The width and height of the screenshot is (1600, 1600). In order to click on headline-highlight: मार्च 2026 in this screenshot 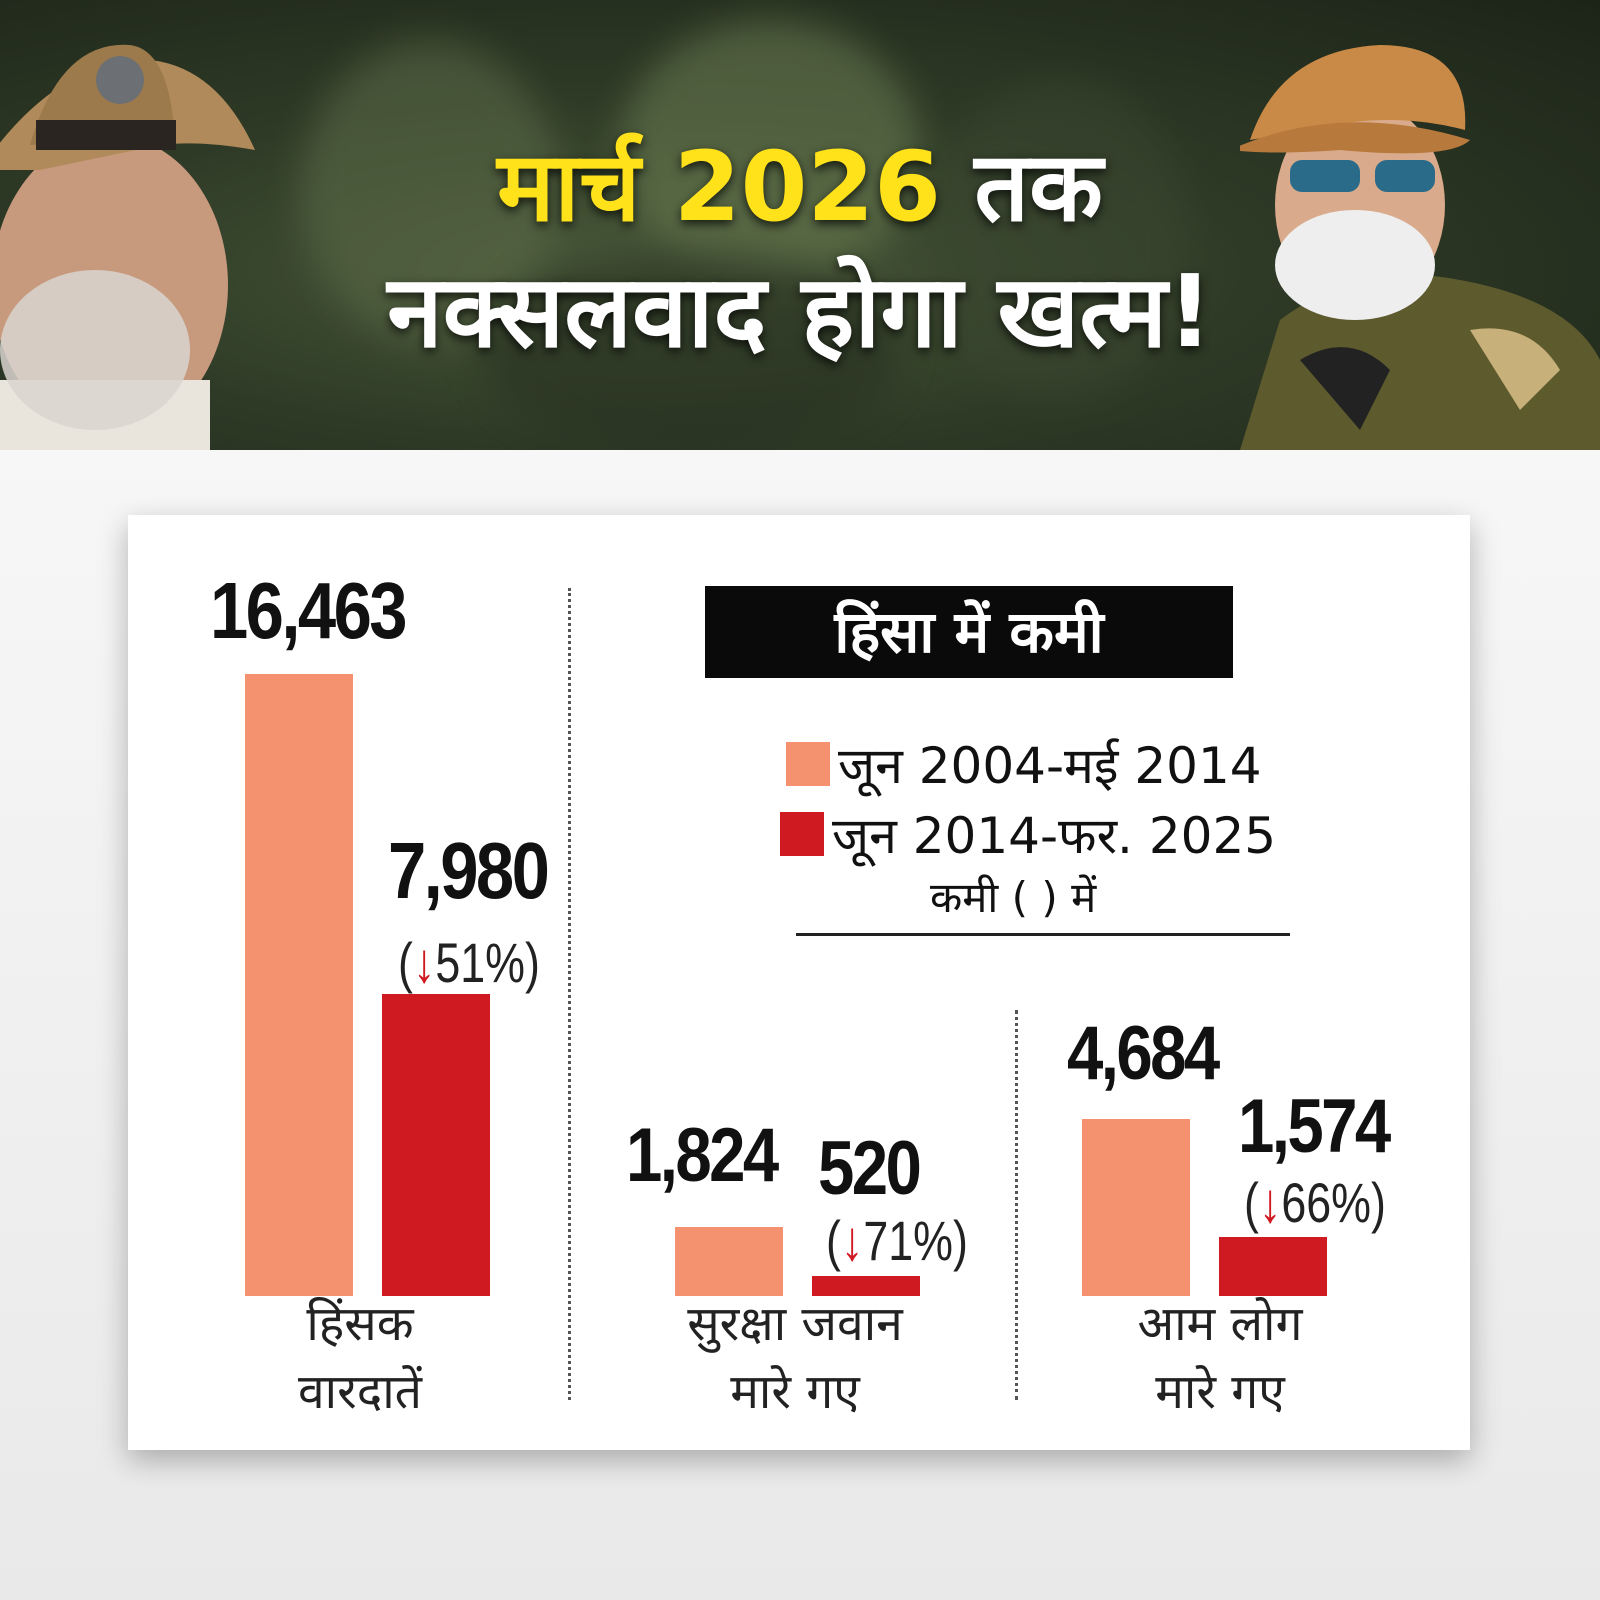, I will do `click(719, 187)`.